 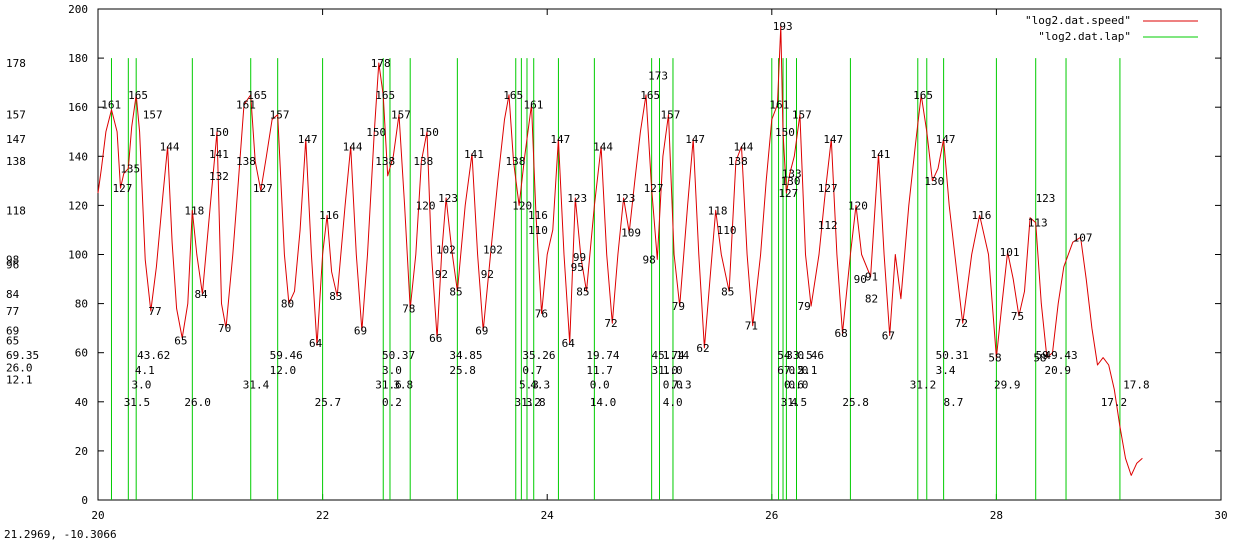 I want to click on y-tick-label: 200, so click(x=78, y=9).